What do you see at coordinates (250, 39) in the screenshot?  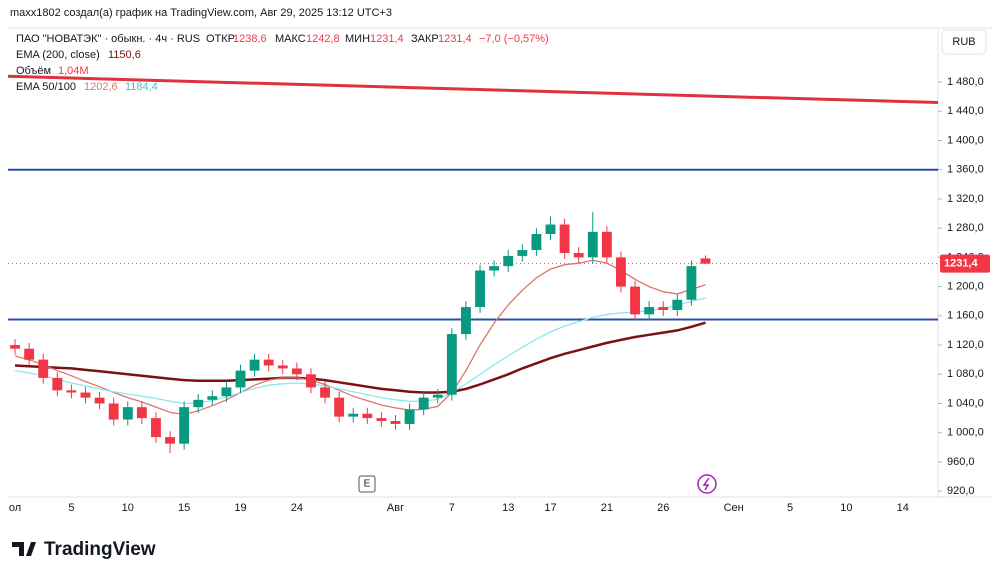 I see `legend-open: 1238,6` at bounding box center [250, 39].